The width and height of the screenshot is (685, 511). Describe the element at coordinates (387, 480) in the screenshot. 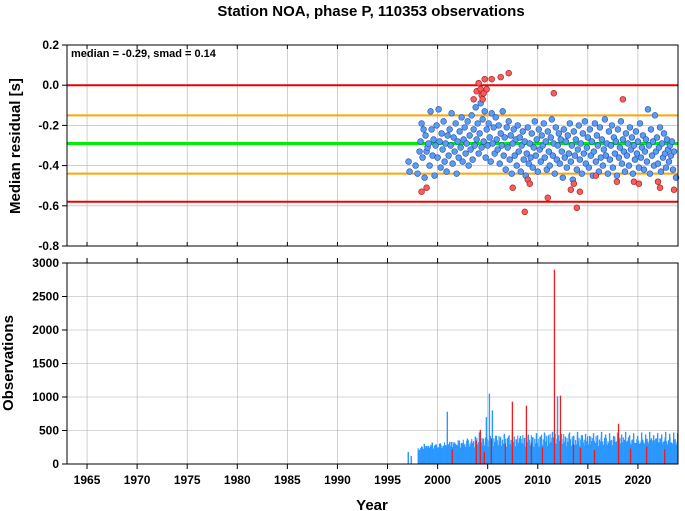

I see `x-tick-label: 1995` at that location.